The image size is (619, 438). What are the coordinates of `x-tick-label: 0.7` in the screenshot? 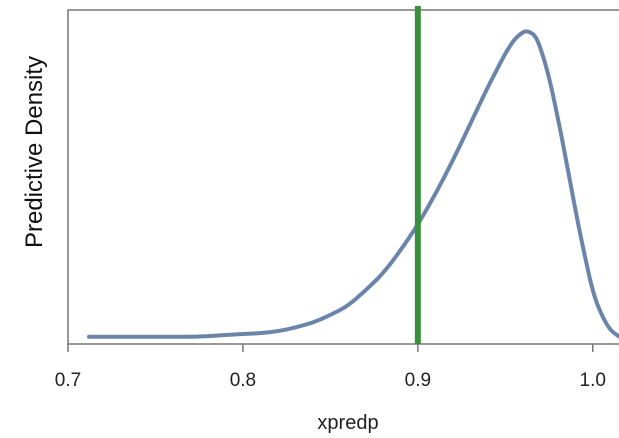 It's located at (68, 380).